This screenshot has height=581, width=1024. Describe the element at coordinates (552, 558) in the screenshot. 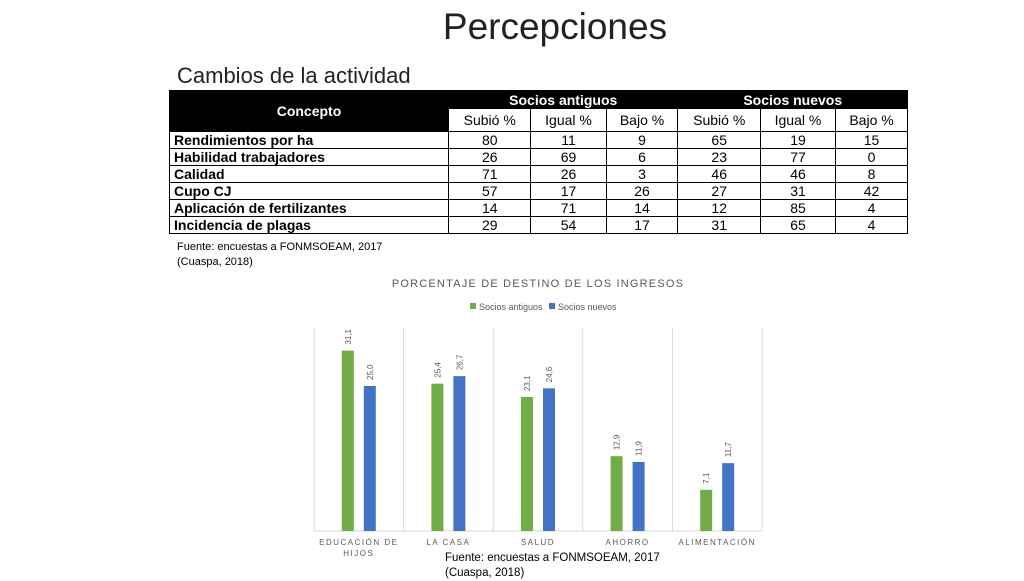

I see `chart-source-line: Fuente: encuestas a FONMSOEAM, 2017` at that location.